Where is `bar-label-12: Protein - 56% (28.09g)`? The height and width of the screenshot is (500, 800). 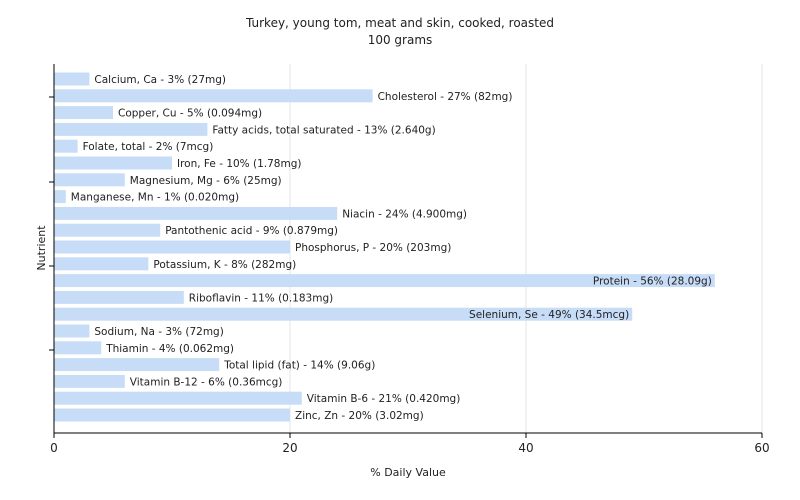
bar-label-12: Protein - 56% (28.09g) is located at coordinates (652, 282).